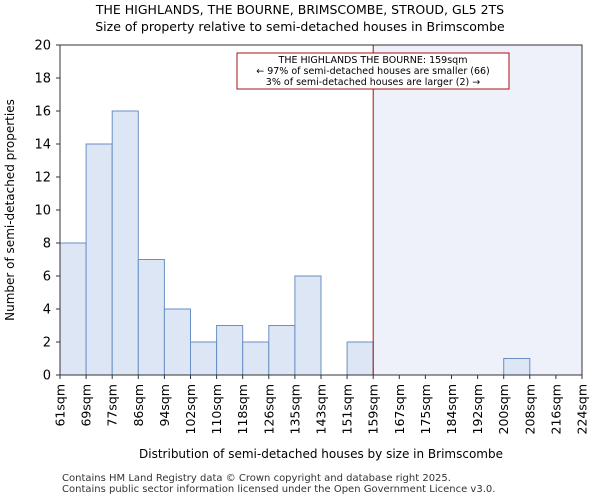 This screenshot has height=500, width=600. What do you see at coordinates (190, 409) in the screenshot?
I see `x-tick-label: 102sqm` at bounding box center [190, 409].